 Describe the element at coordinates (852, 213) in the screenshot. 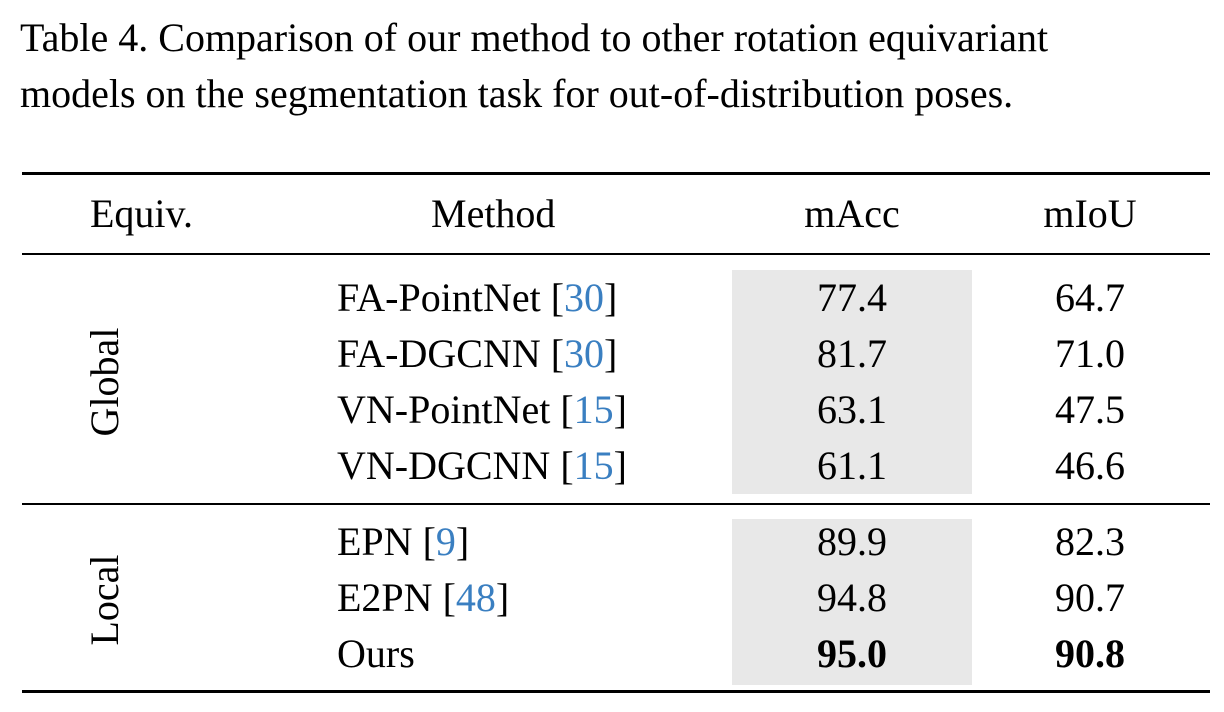

I see `header-macc: mAcc` at that location.